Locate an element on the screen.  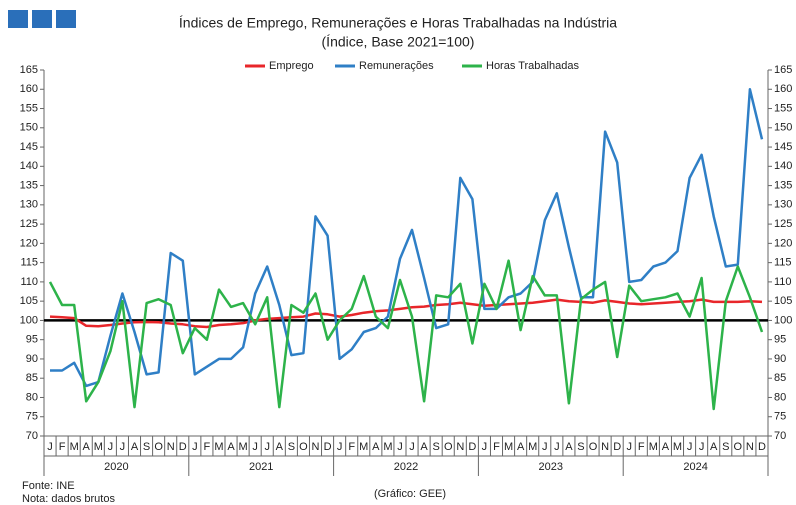
y-tick-label: 130 is located at coordinates (29, 205).